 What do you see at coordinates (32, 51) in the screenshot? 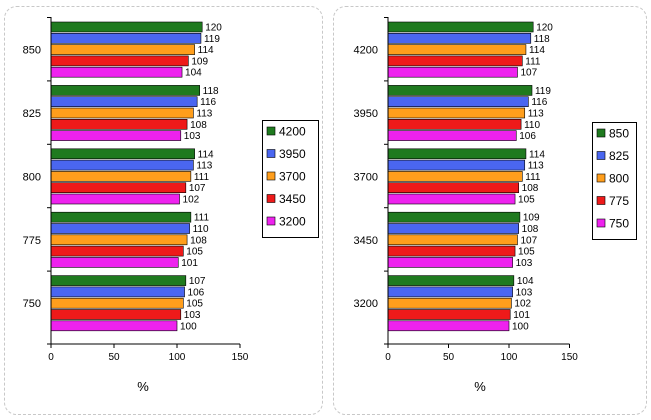
I see `category-tick-label: 850` at bounding box center [32, 51].